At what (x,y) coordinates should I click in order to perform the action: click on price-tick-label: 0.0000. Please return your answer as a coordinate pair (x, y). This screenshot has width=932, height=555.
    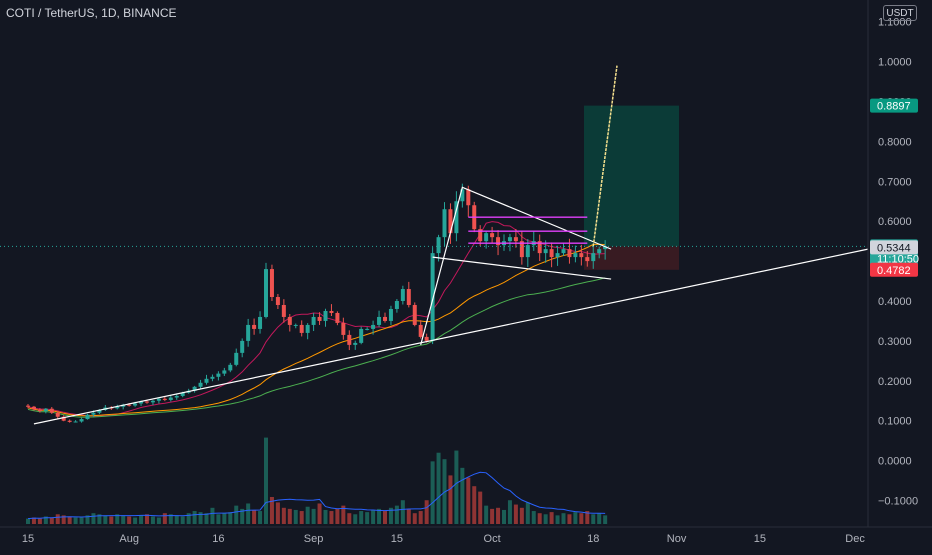
    Looking at the image, I should click on (895, 462).